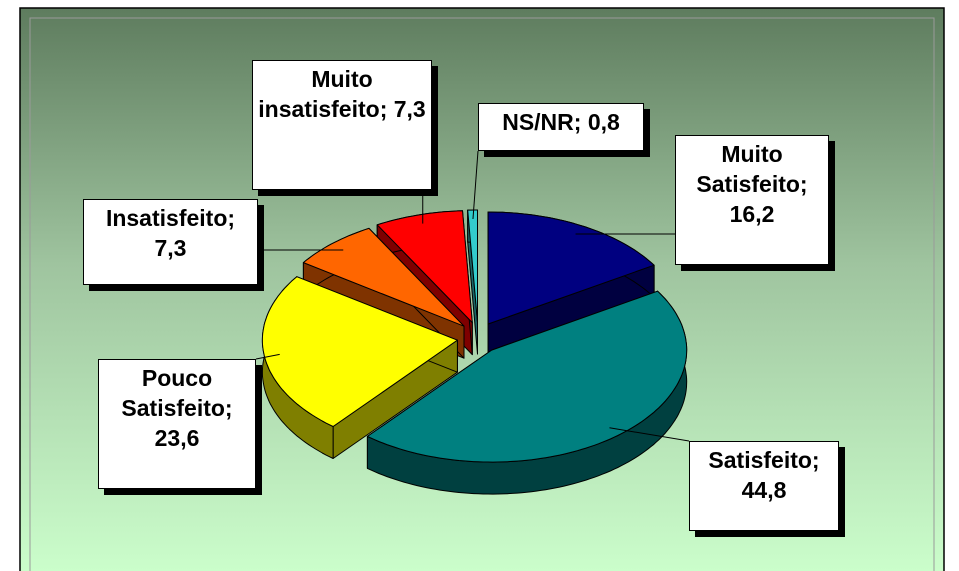 This screenshot has width=959, height=571. I want to click on data-label: Insatisfeito; 7,3, so click(170, 242).